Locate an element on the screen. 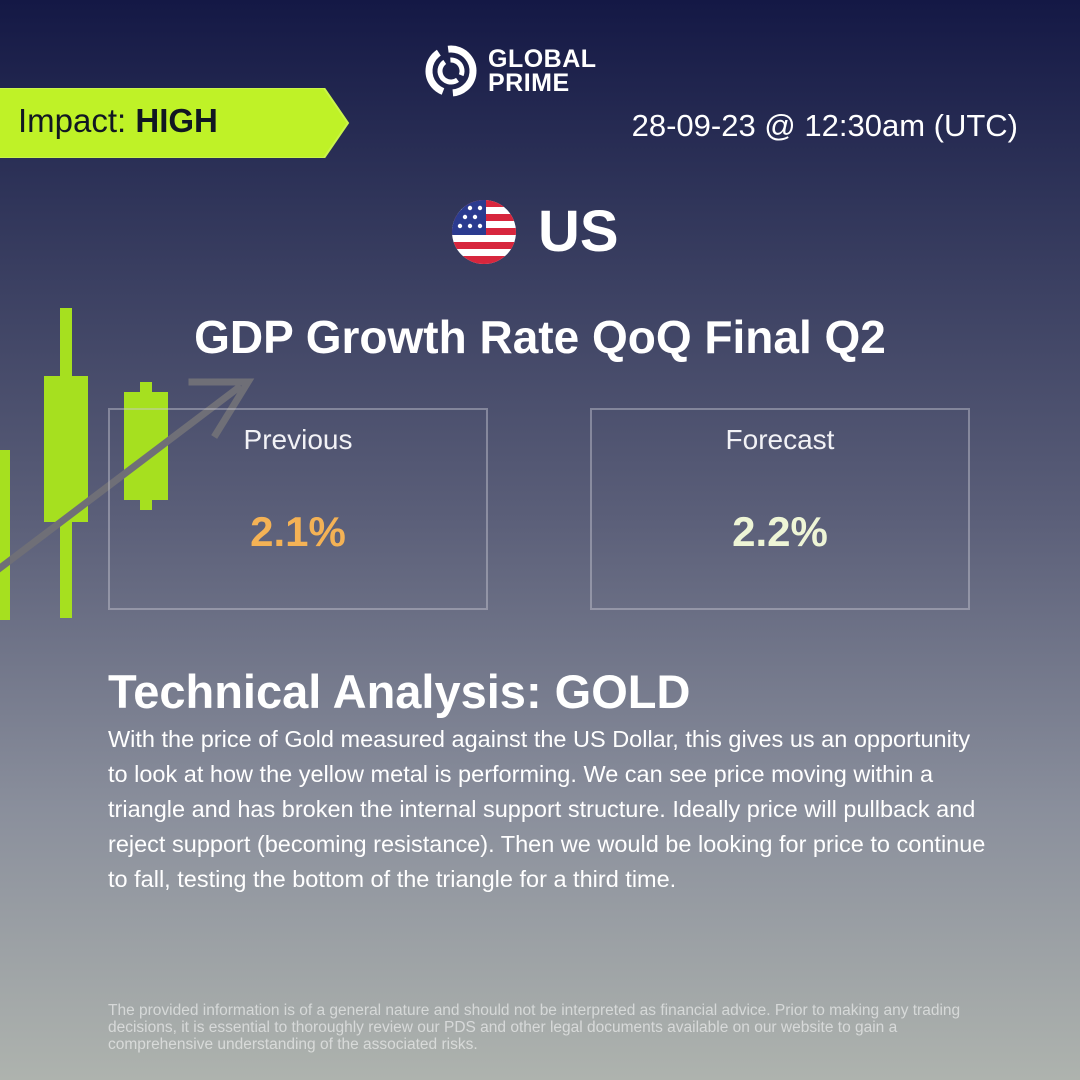 Image resolution: width=1080 pixels, height=1080 pixels. country-header: US is located at coordinates (535, 232).